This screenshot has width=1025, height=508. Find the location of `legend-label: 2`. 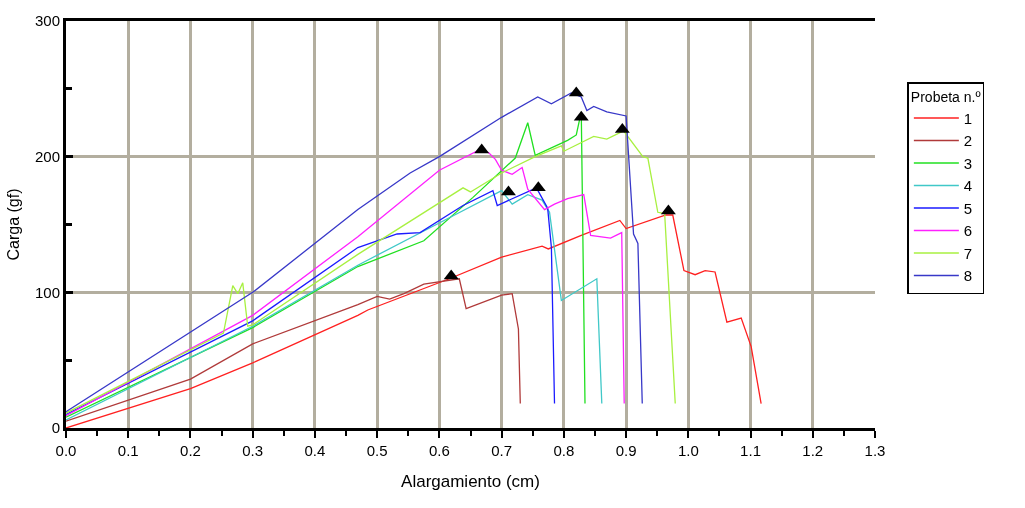

legend-label: 2 is located at coordinates (968, 141).